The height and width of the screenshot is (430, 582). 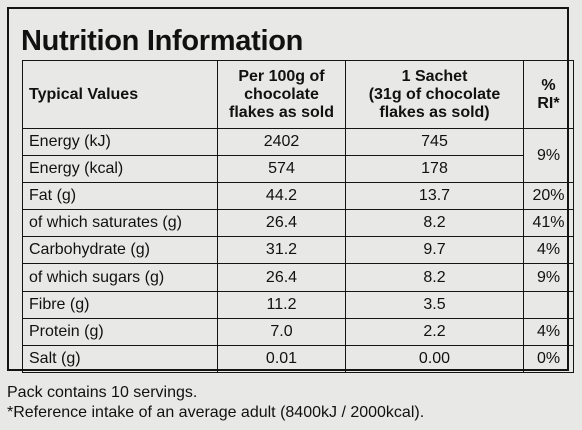 What do you see at coordinates (434, 358) in the screenshot?
I see `per-sachet-value: 0.00` at bounding box center [434, 358].